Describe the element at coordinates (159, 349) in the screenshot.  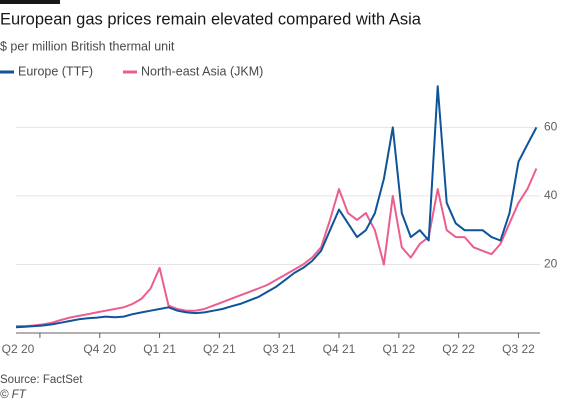
I see `x-tick-label: Q1 21` at that location.